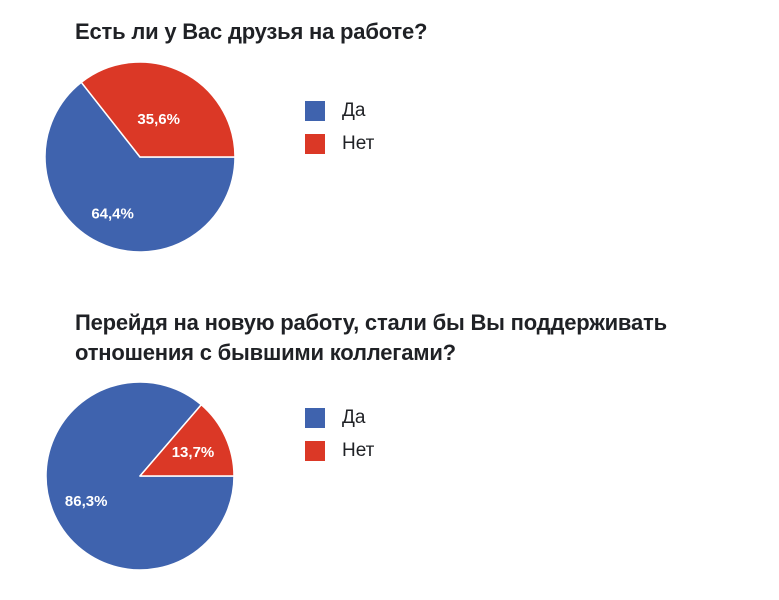 This screenshot has height=600, width=779. I want to click on chart-2-title-line-2: отношения с бывшими коллегами?, so click(265, 352).